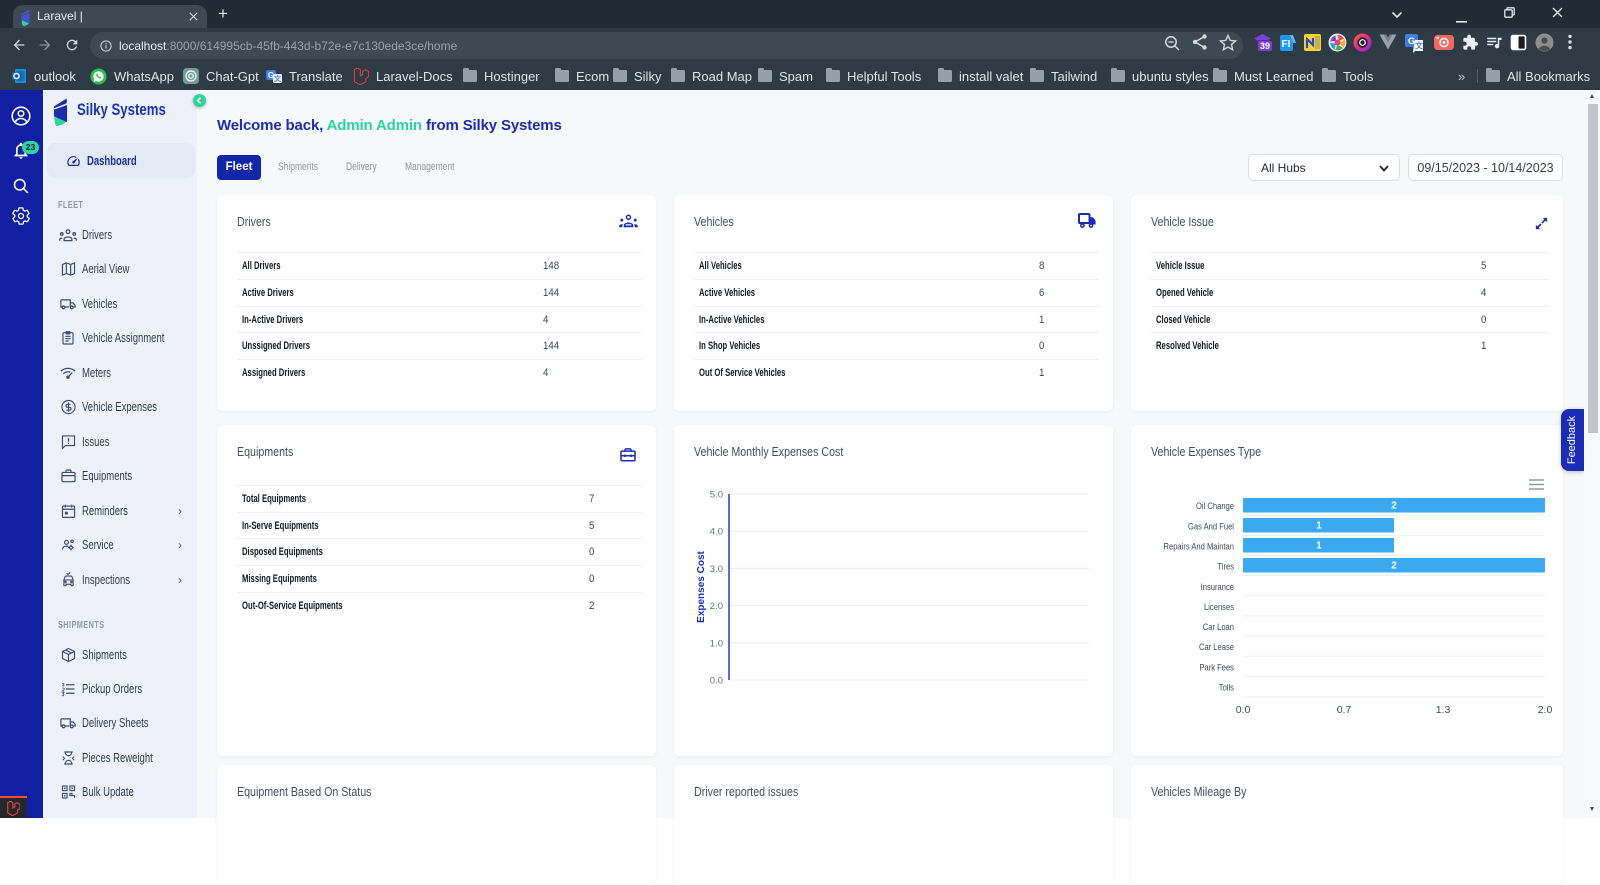 The height and width of the screenshot is (885, 1600). I want to click on svg-text: Repairs And Maintan, so click(1199, 546).